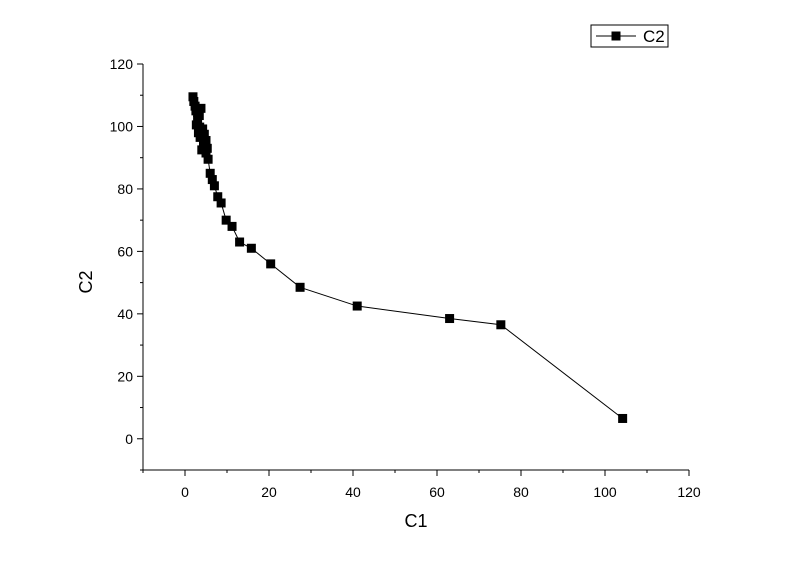 This screenshot has height=565, width=800. I want to click on x-tick-label: 80, so click(521, 492).